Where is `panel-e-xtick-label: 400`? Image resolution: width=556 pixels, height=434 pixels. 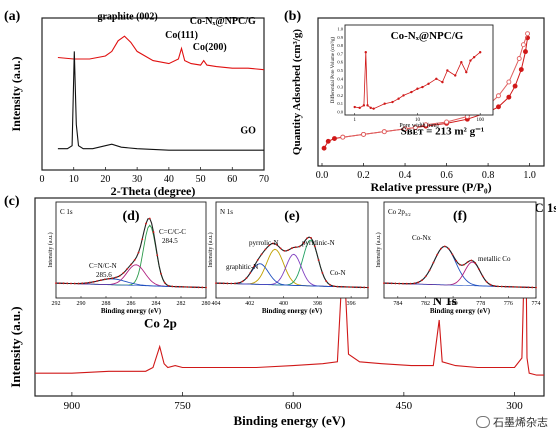
panel-e-xtick-label: 400 is located at coordinates (283, 304).